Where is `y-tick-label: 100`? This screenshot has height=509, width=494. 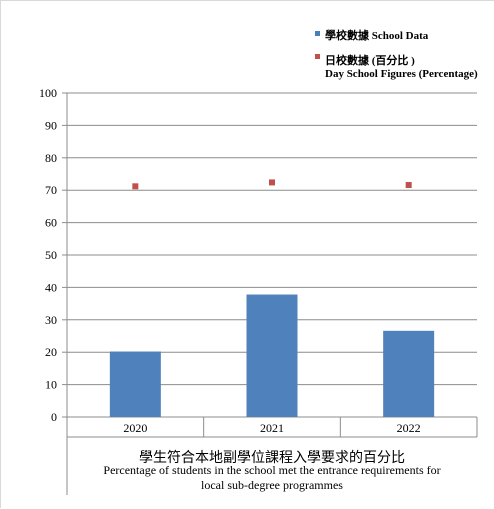 y-tick-label: 100 is located at coordinates (48, 93).